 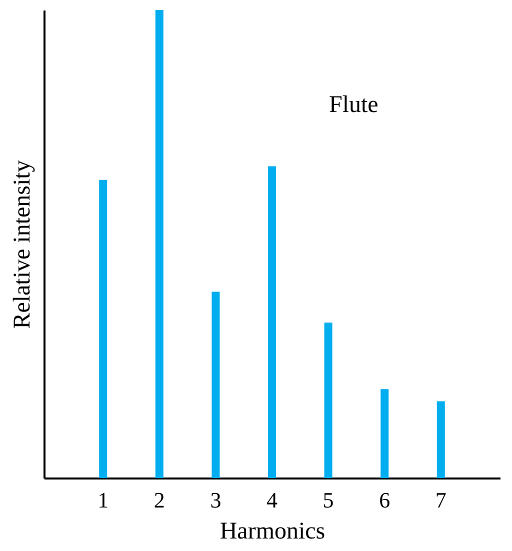 What do you see at coordinates (159, 500) in the screenshot?
I see `x-tick-label: 2` at bounding box center [159, 500].